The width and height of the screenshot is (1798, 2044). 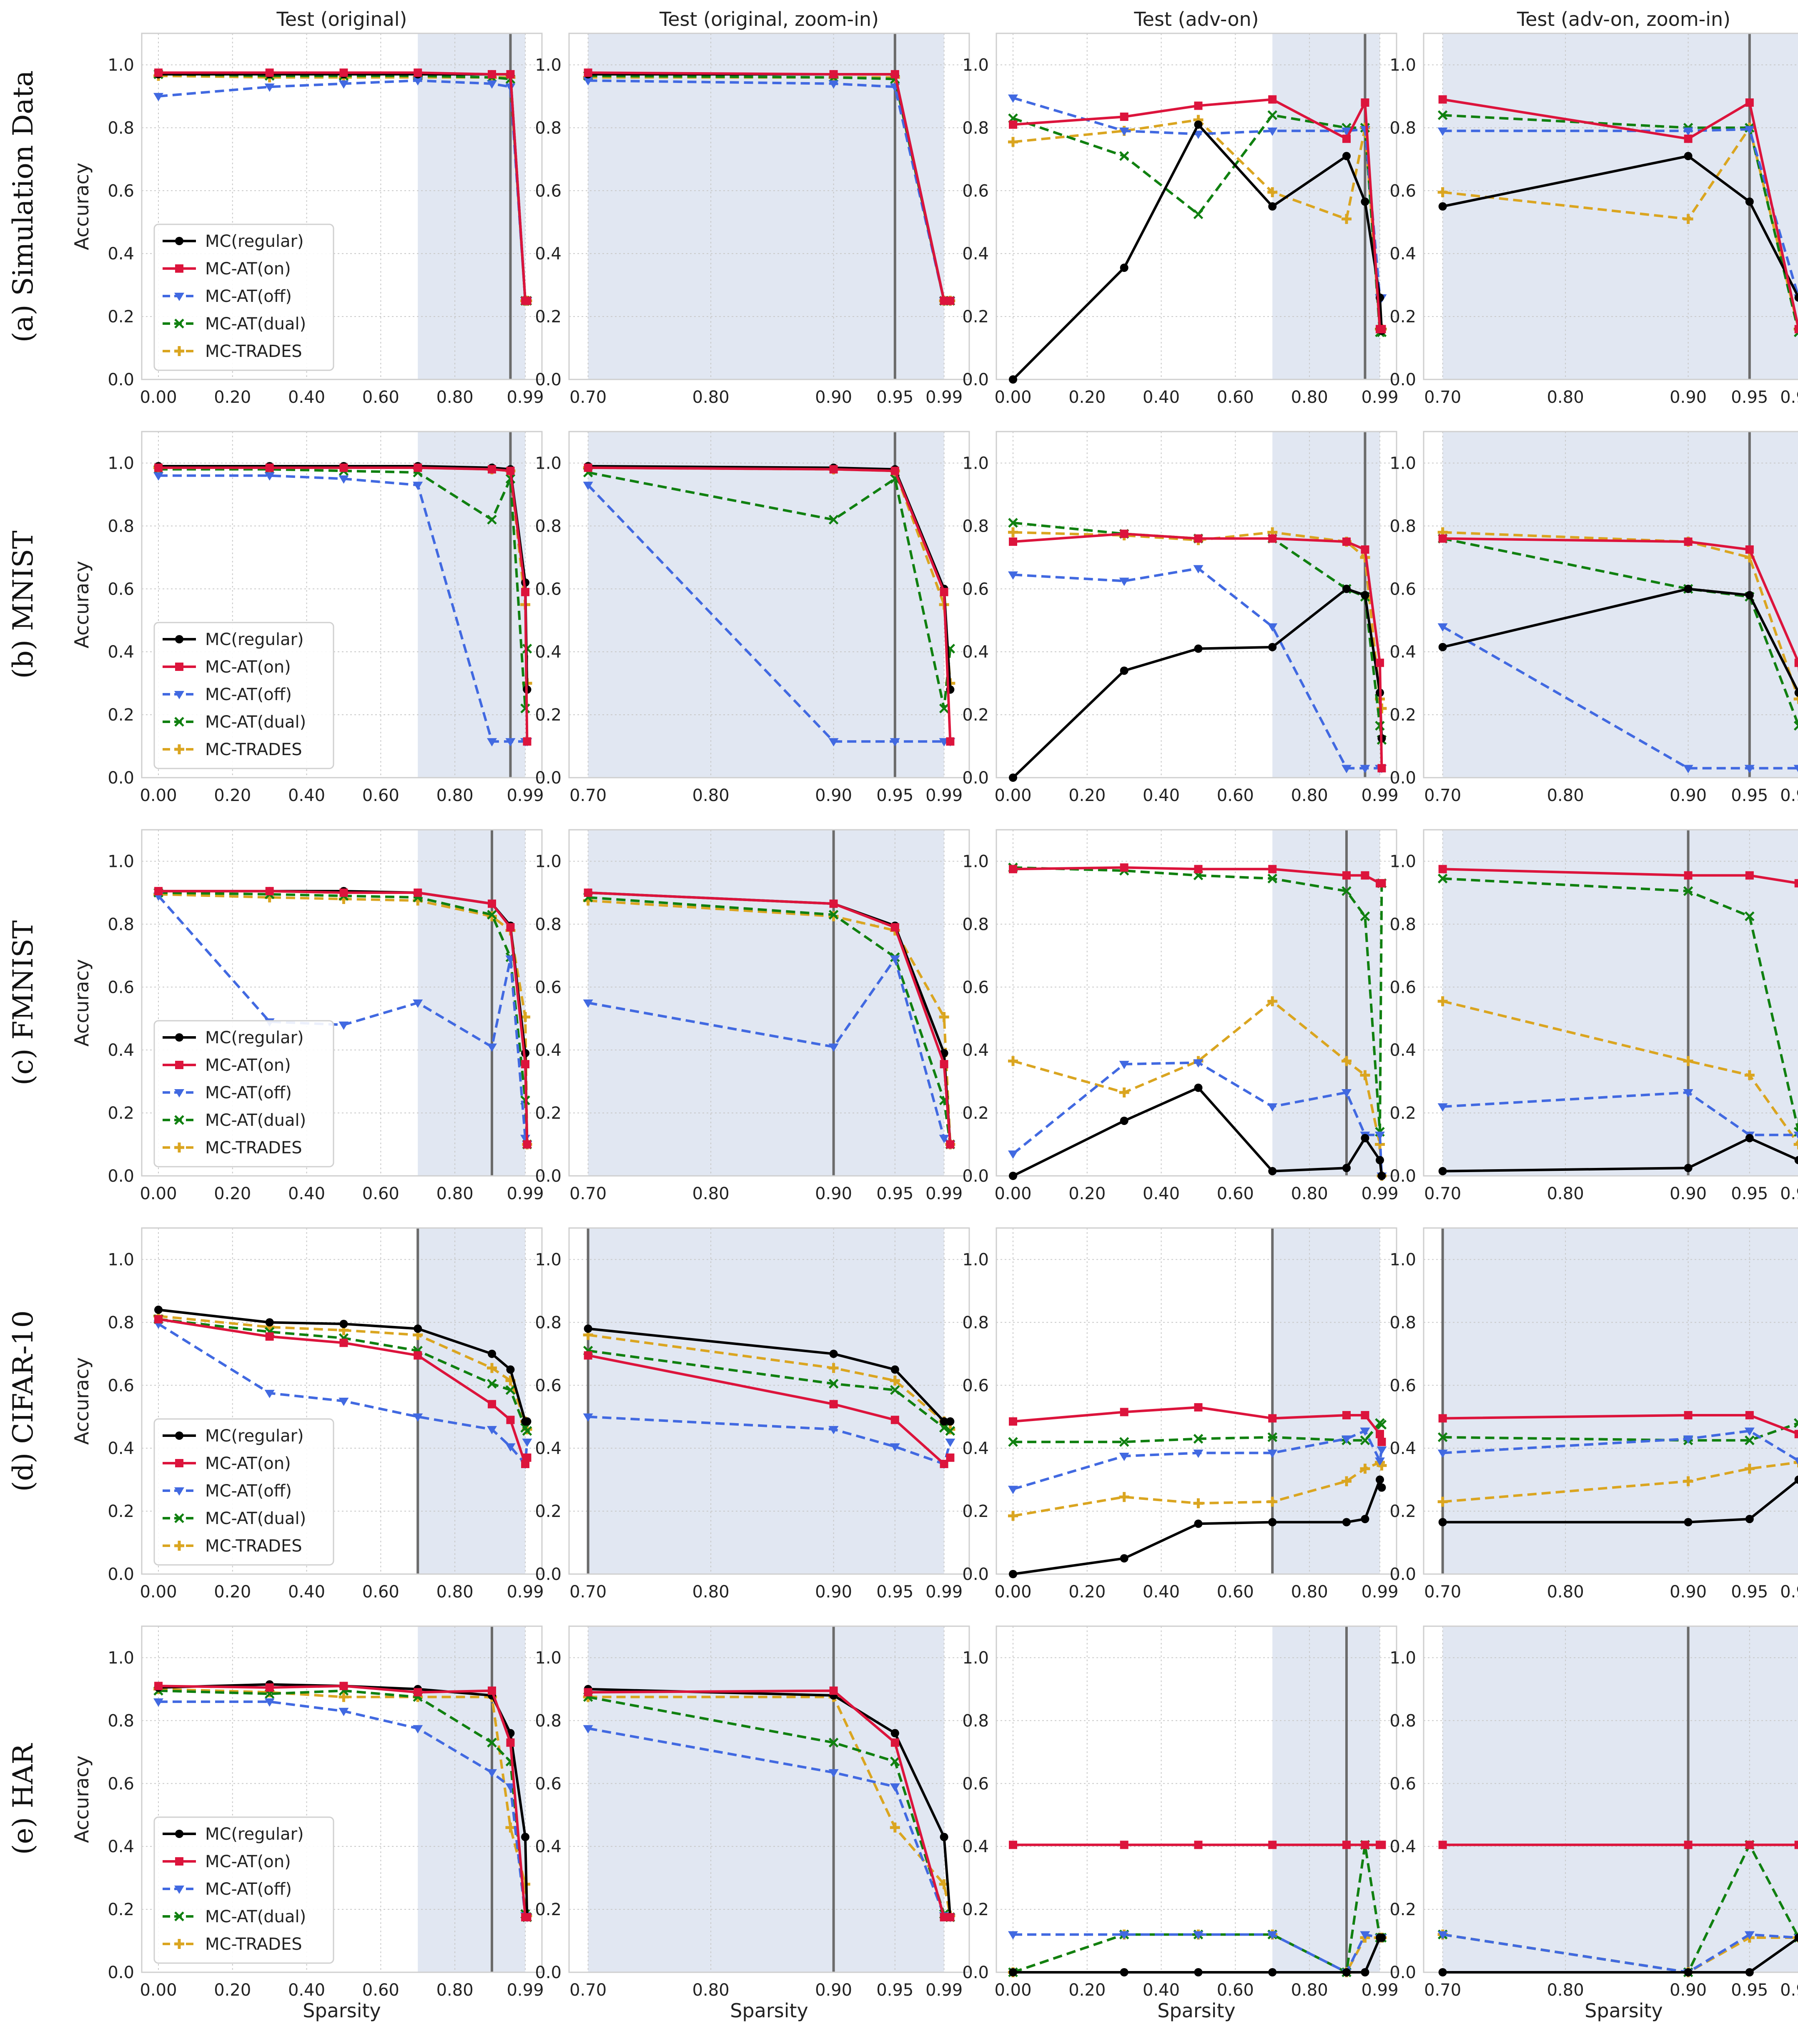 What do you see at coordinates (253, 1148) in the screenshot?
I see `legend-label: MC-TRADES` at bounding box center [253, 1148].